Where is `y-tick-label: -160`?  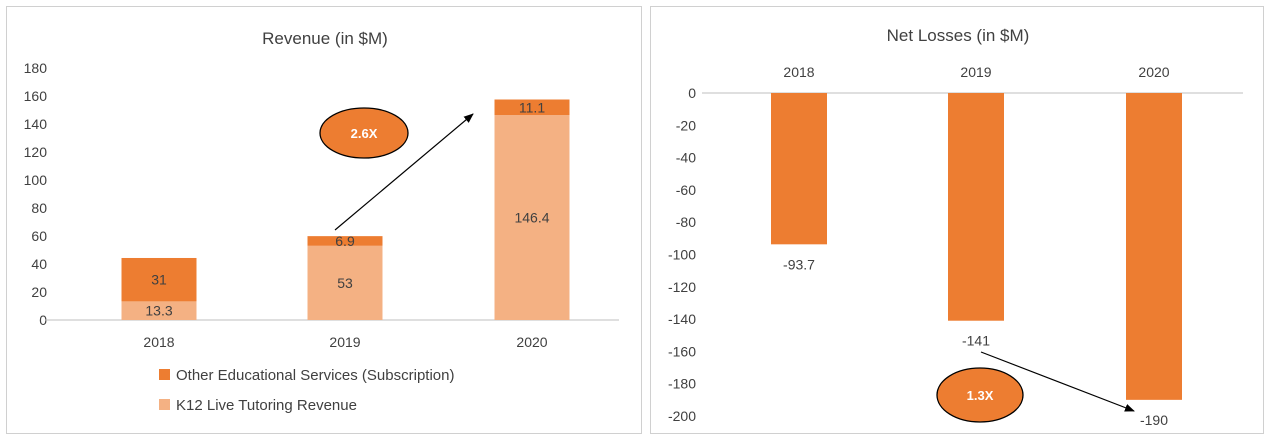
y-tick-label: -160 is located at coordinates (682, 351).